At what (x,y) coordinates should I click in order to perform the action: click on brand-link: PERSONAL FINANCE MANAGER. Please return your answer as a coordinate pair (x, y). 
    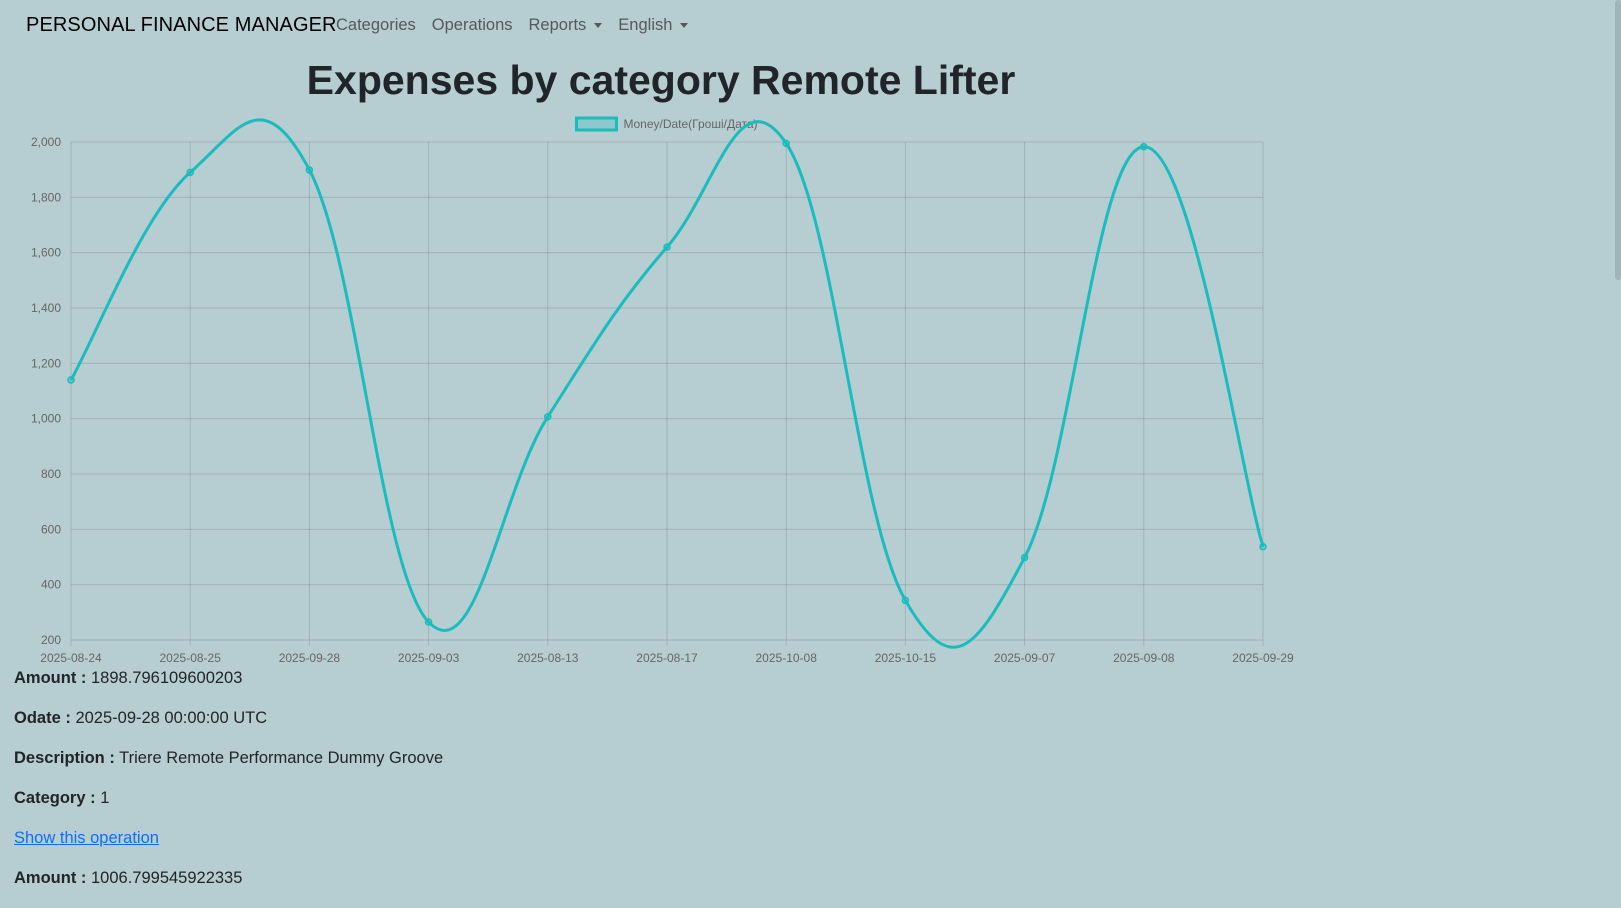
    Looking at the image, I should click on (181, 25).